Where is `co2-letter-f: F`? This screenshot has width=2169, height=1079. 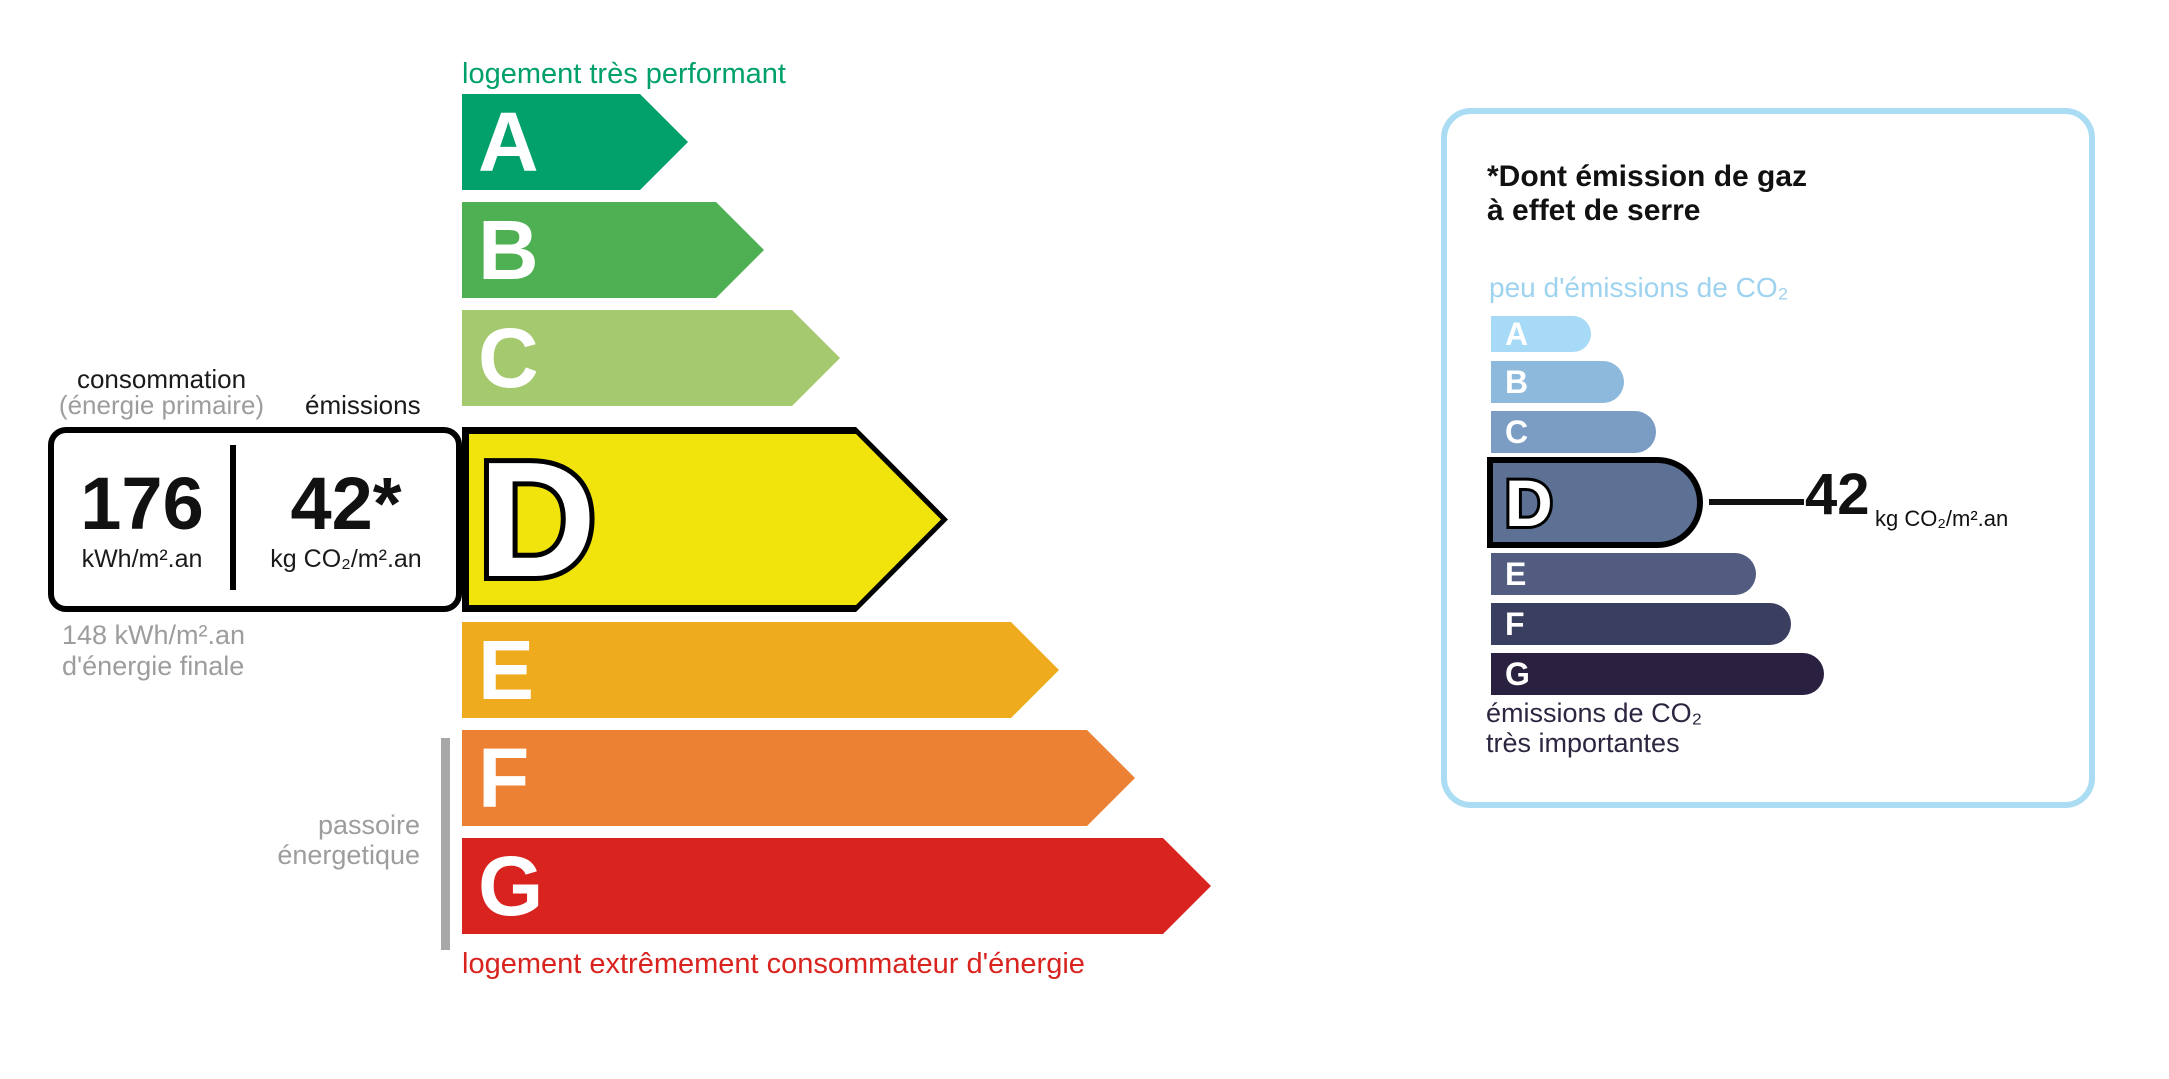 co2-letter-f: F is located at coordinates (1515, 624).